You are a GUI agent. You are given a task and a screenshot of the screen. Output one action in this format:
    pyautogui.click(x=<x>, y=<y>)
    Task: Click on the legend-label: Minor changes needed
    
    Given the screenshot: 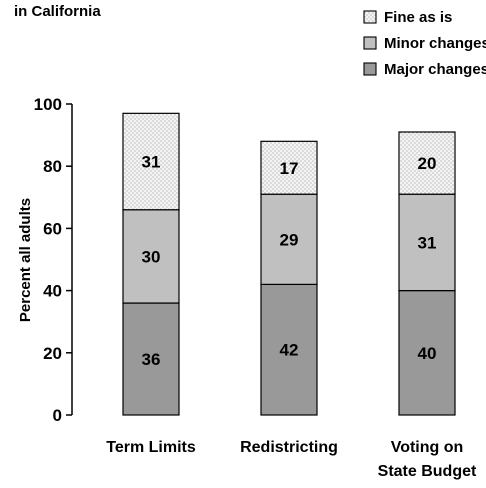 What is the action you would take?
    pyautogui.click(x=435, y=43)
    